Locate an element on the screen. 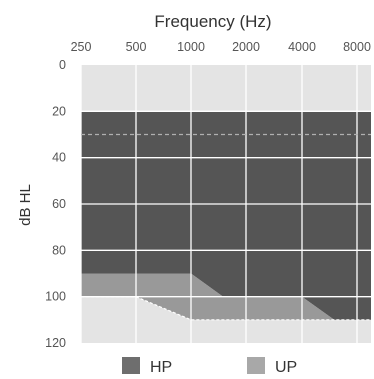 The width and height of the screenshot is (374, 379). y-tick-label-20: 20 is located at coordinates (59, 111).